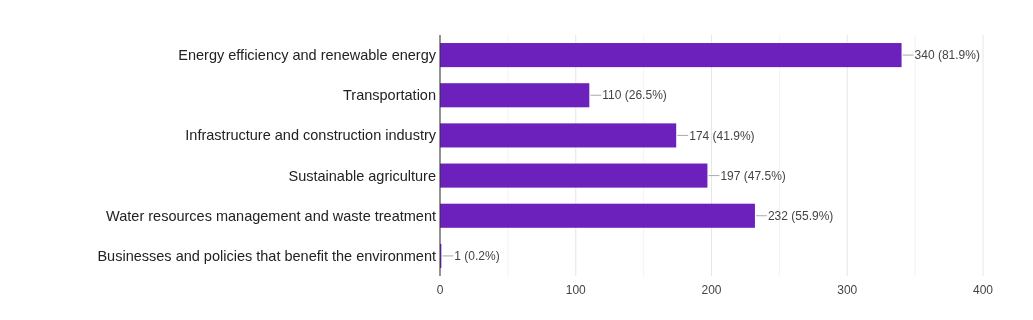 The height and width of the screenshot is (320, 1033). I want to click on y-tick-label: Energy efficiency and renewable energy, so click(307, 55).